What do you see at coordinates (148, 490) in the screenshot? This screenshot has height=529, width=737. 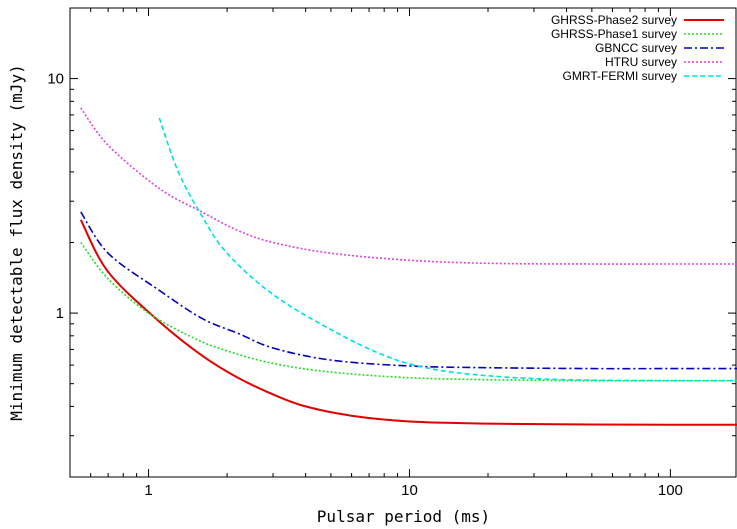 I see `x-tick-label: 1` at bounding box center [148, 490].